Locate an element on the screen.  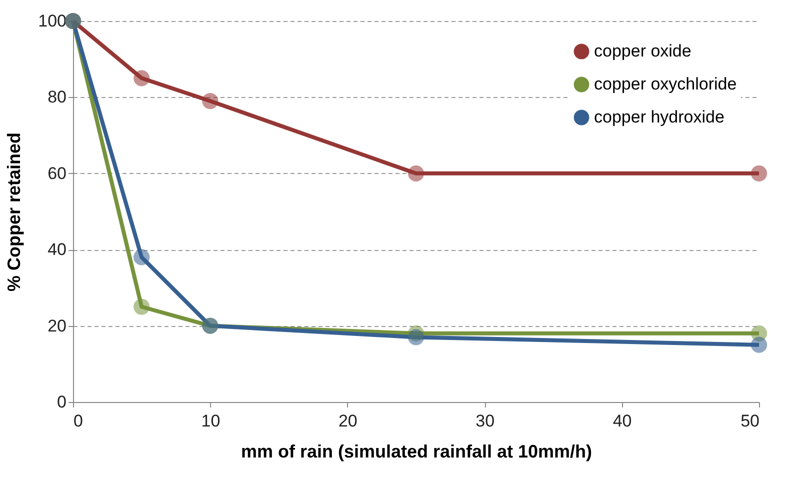
y-tick-label: 40 is located at coordinates (57, 250).